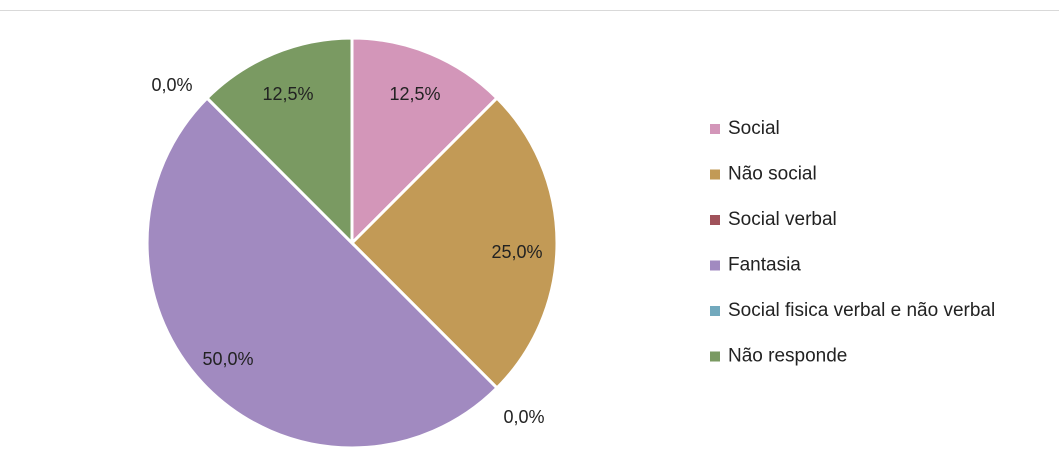  Describe the element at coordinates (715, 129) in the screenshot. I see `legend-swatch-social` at that location.